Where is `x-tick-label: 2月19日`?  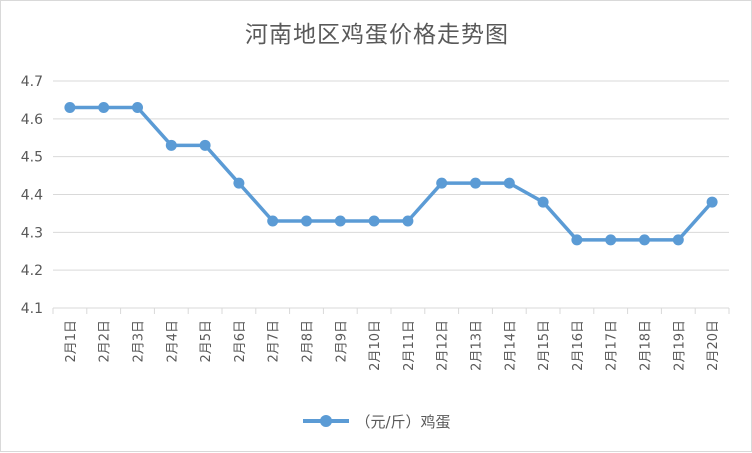
x-tick-label: 2月19日 is located at coordinates (679, 345).